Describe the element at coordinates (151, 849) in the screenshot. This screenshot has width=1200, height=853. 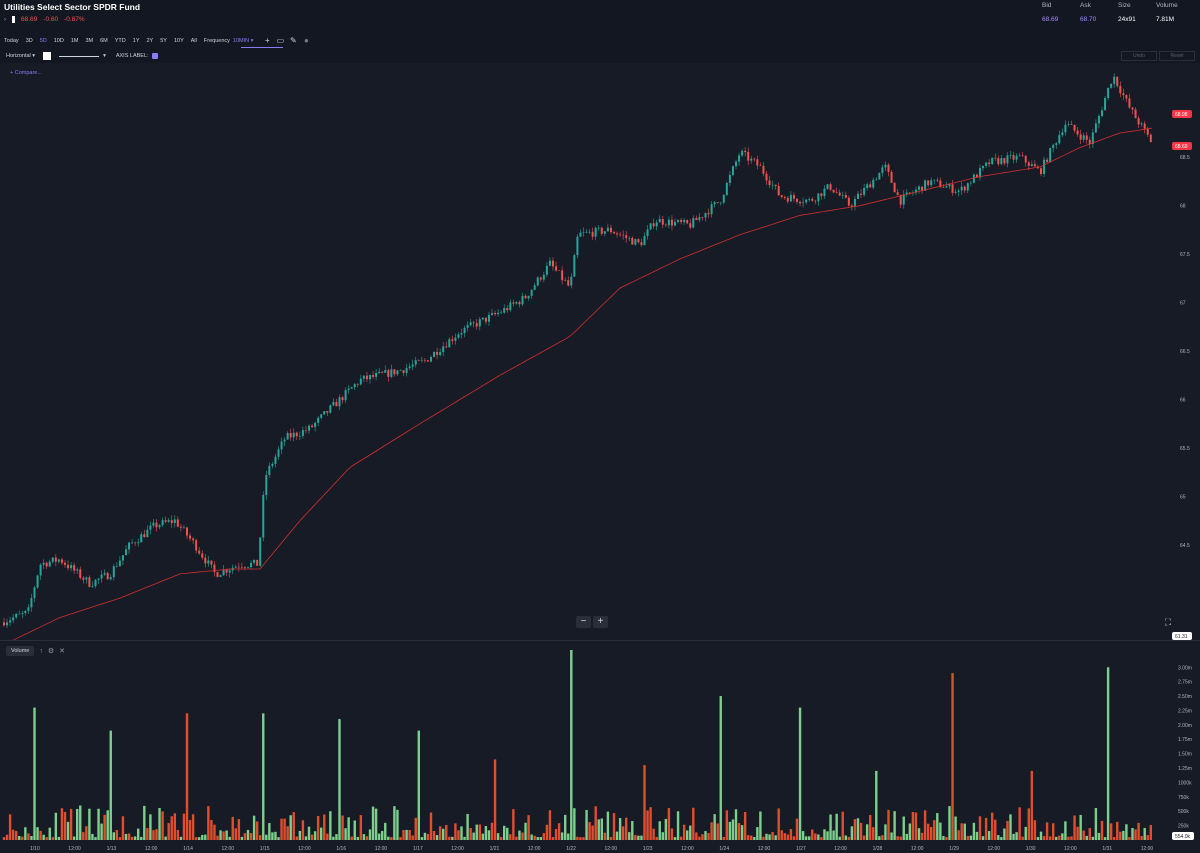
I see `time-axis-label: 12:00` at that location.